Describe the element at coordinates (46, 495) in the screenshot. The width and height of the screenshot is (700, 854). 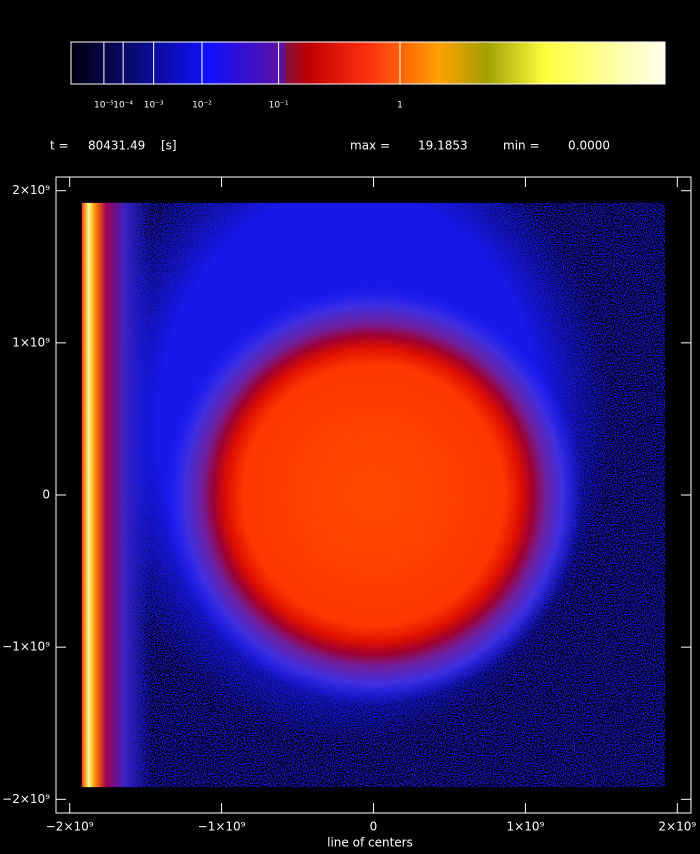
I see `y-tick-label: 0` at that location.